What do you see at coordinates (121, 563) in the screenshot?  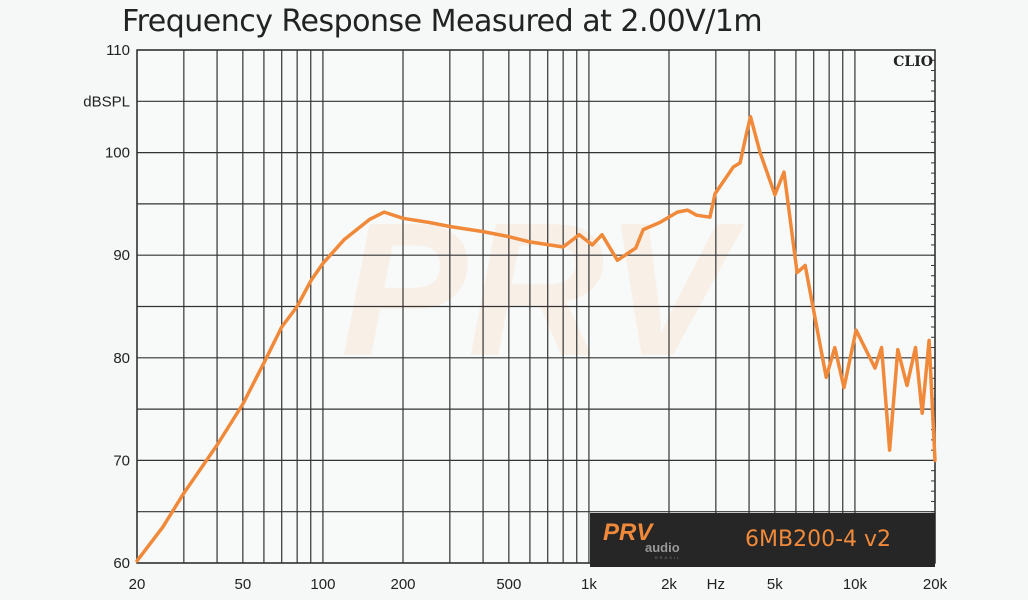 I see `y-tick-label: 60` at bounding box center [121, 563].